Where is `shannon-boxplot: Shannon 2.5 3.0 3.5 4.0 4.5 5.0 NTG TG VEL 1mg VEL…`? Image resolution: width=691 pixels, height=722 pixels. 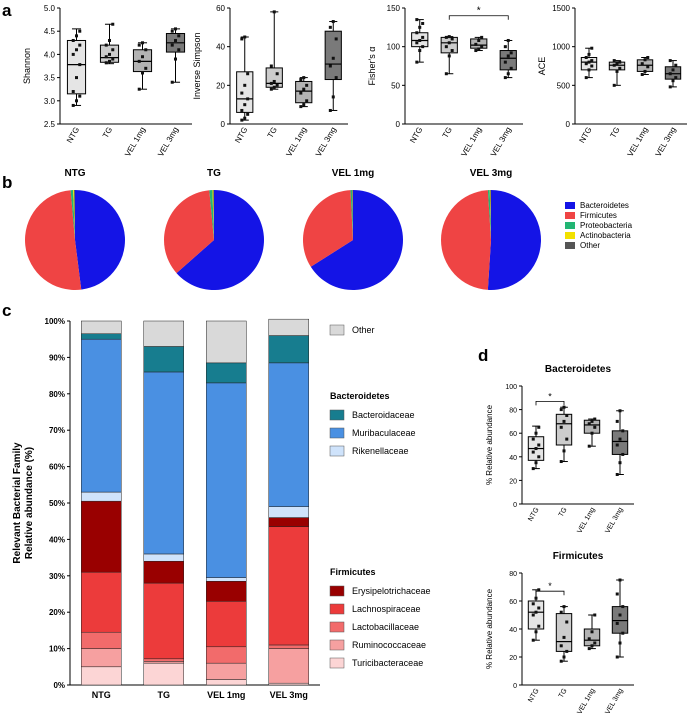 shannon-boxplot: Shannon 2.5 3.0 3.5 4.0 4.5 5.0 NTG TG VEL 1mg VEL… is located at coordinates (107, 81).